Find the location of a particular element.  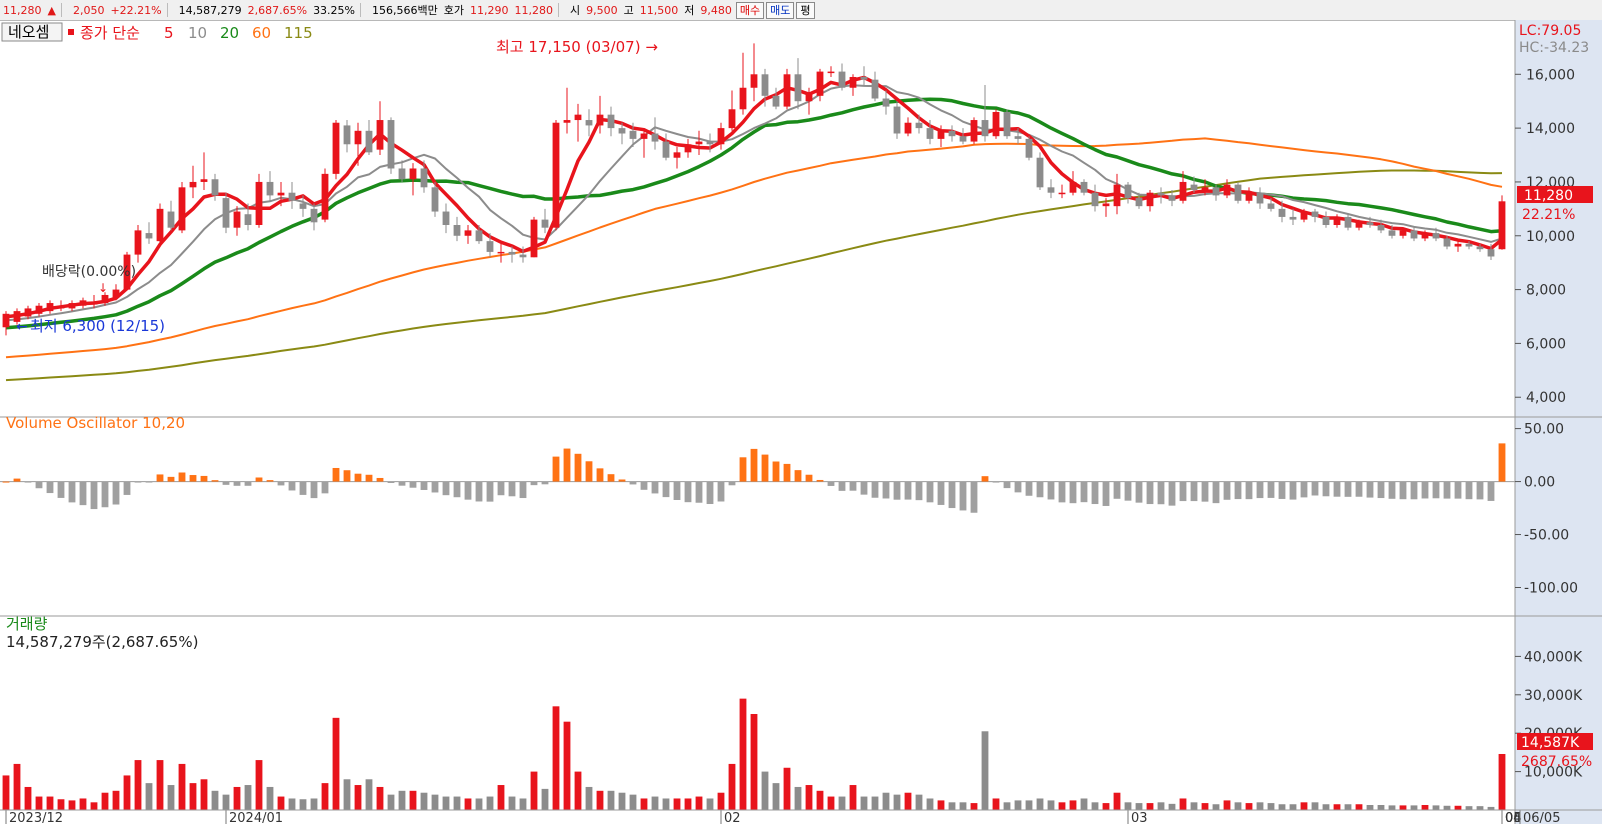

ma-label: 종가 단순 is located at coordinates (110, 33).